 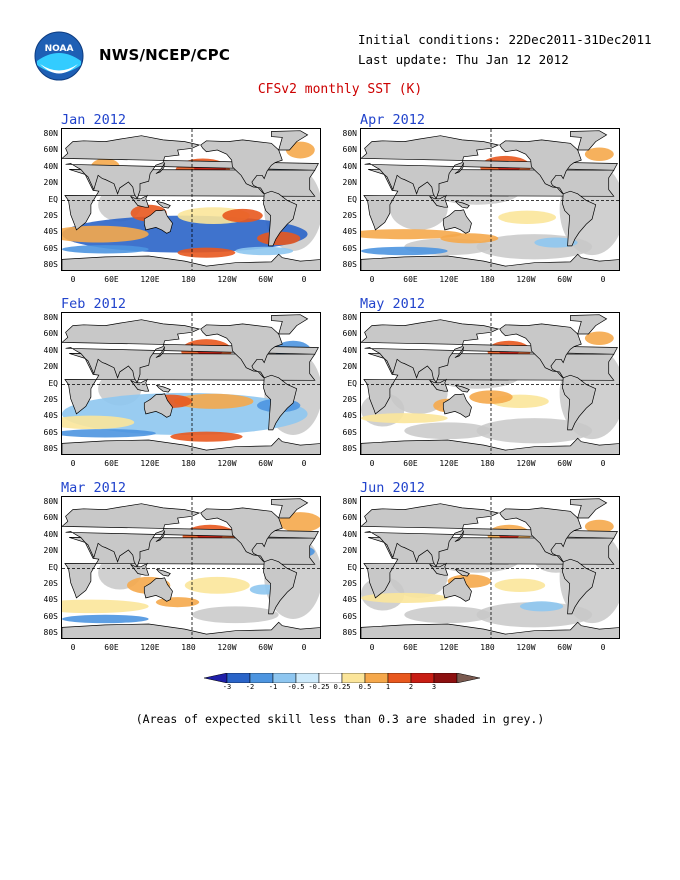 I want to click on colorbar-tick-label: 0.25, so click(x=342, y=687).